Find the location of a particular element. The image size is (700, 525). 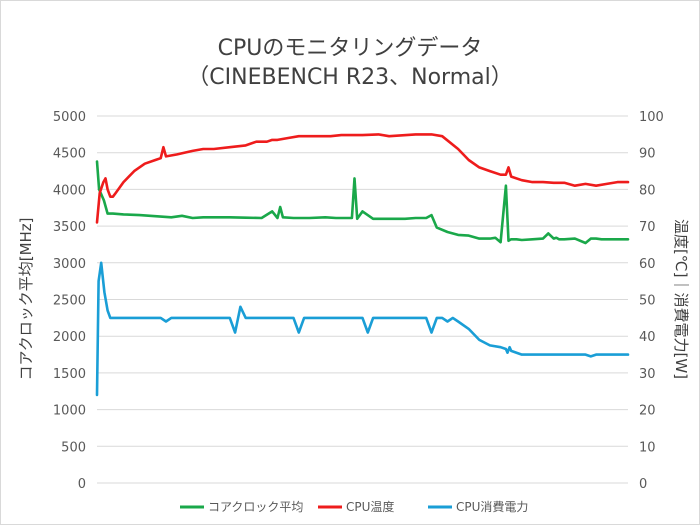

left-tick-label: 4500 is located at coordinates (69, 154).